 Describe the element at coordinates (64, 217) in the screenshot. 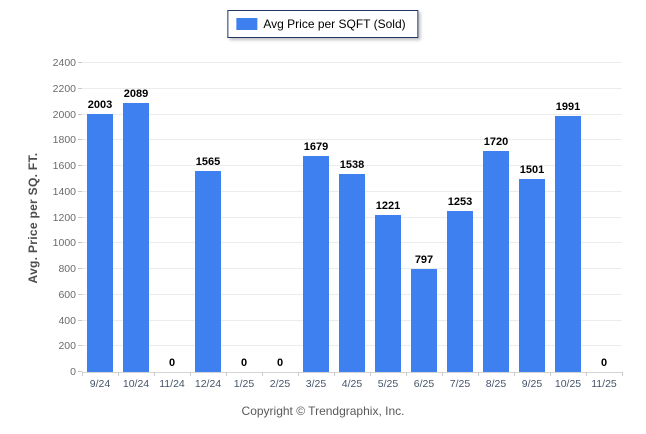

I see `y-tick-label: 1200` at that location.